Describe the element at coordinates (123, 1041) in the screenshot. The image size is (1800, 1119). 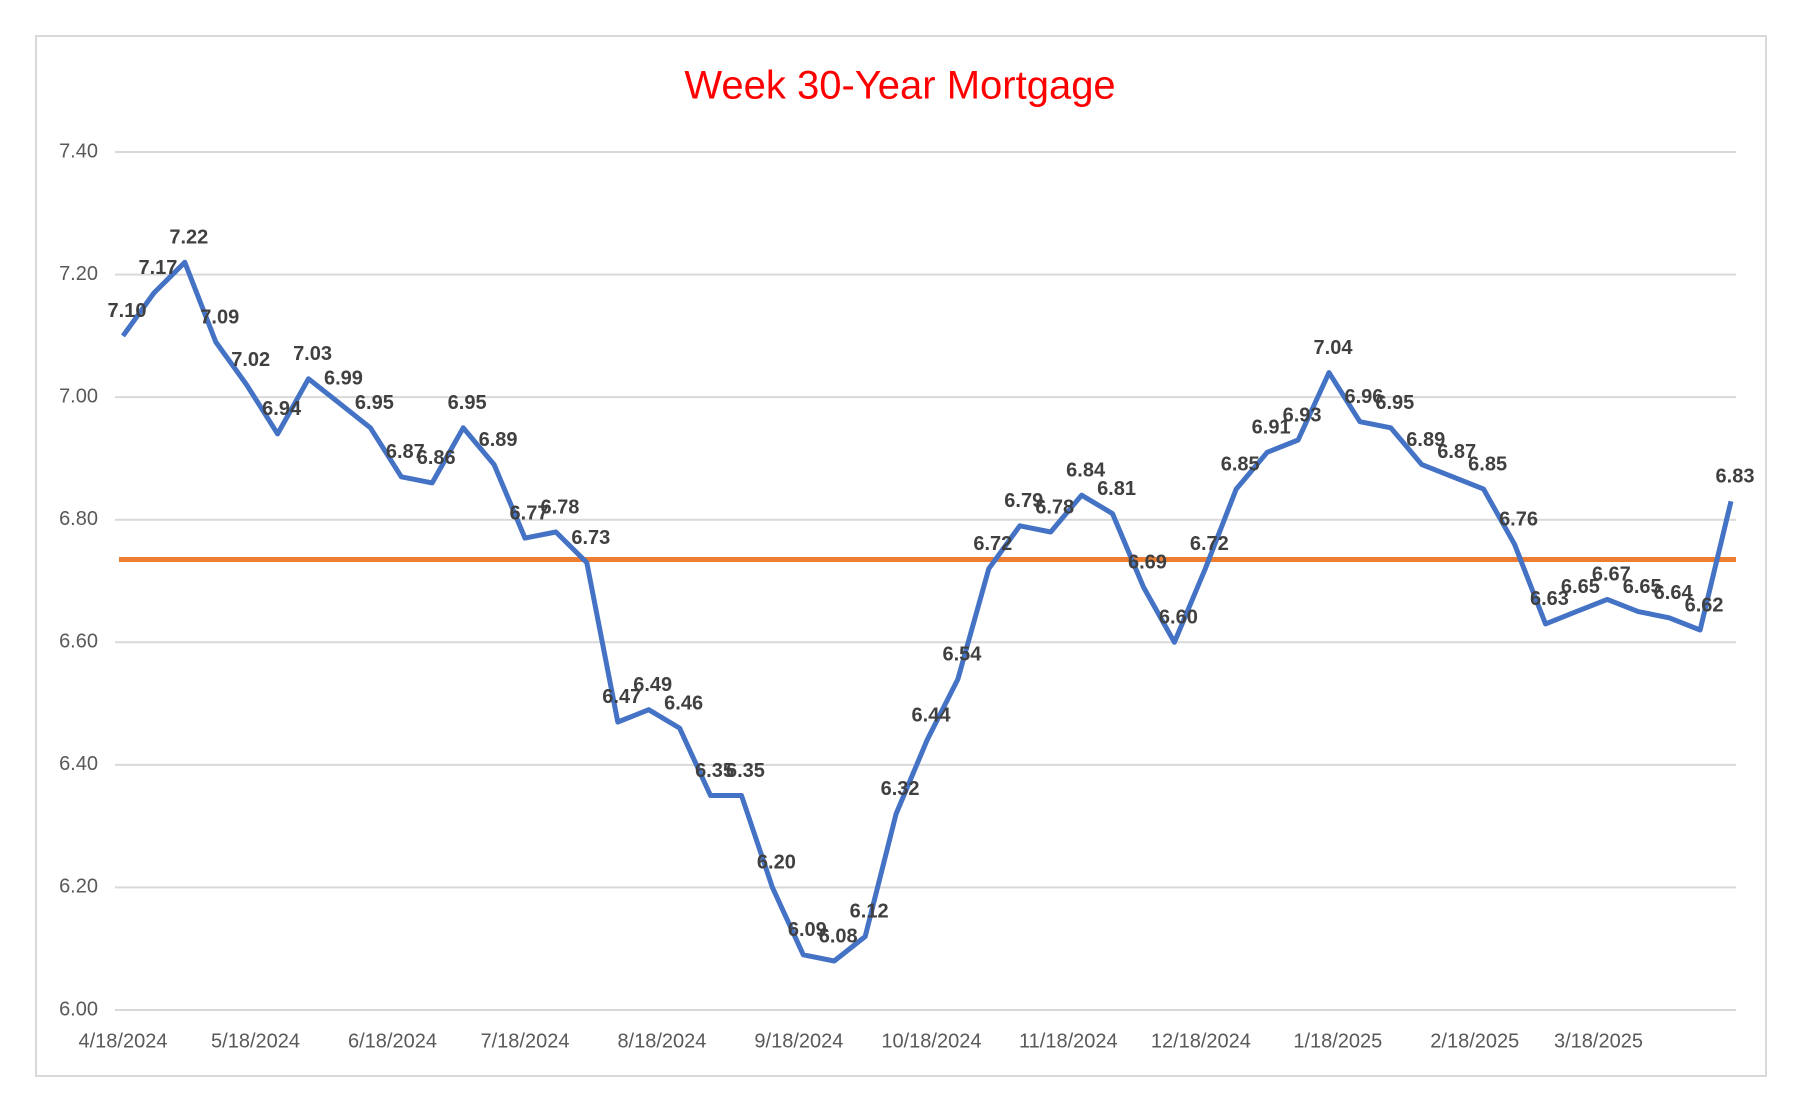
I see `x-tick-label: 4/18/2024` at that location.